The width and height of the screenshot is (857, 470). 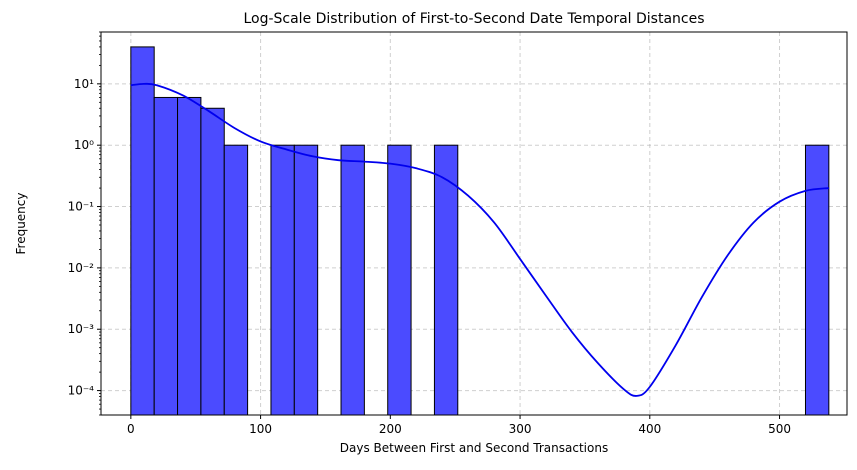 I want to click on x-tick-label: 200, so click(x=390, y=429).